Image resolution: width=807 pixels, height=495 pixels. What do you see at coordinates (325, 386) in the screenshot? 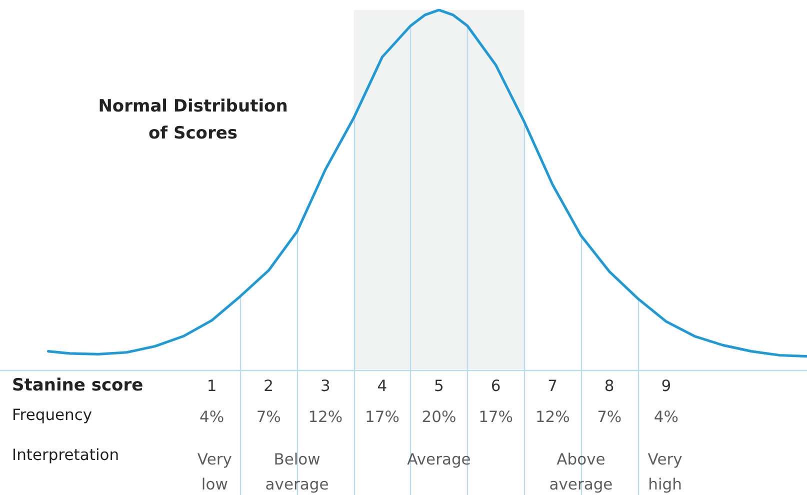
I see `x-tick-label: 3` at bounding box center [325, 386].